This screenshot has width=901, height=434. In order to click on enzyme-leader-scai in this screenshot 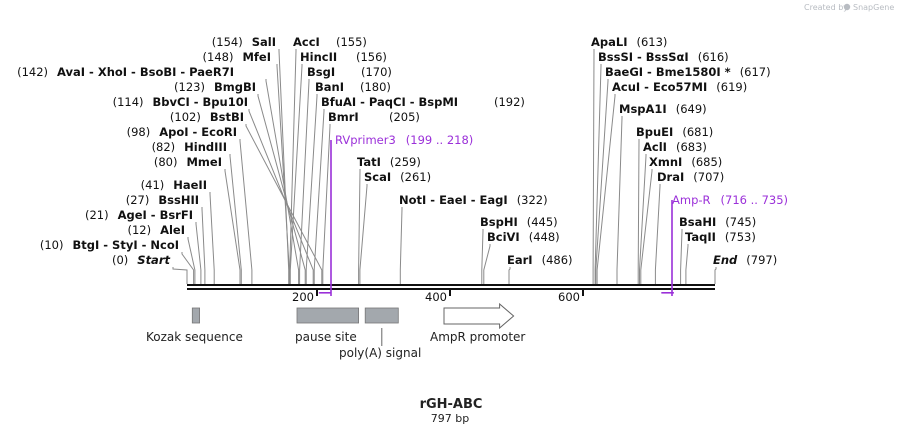, I will do `click(363, 234)`.